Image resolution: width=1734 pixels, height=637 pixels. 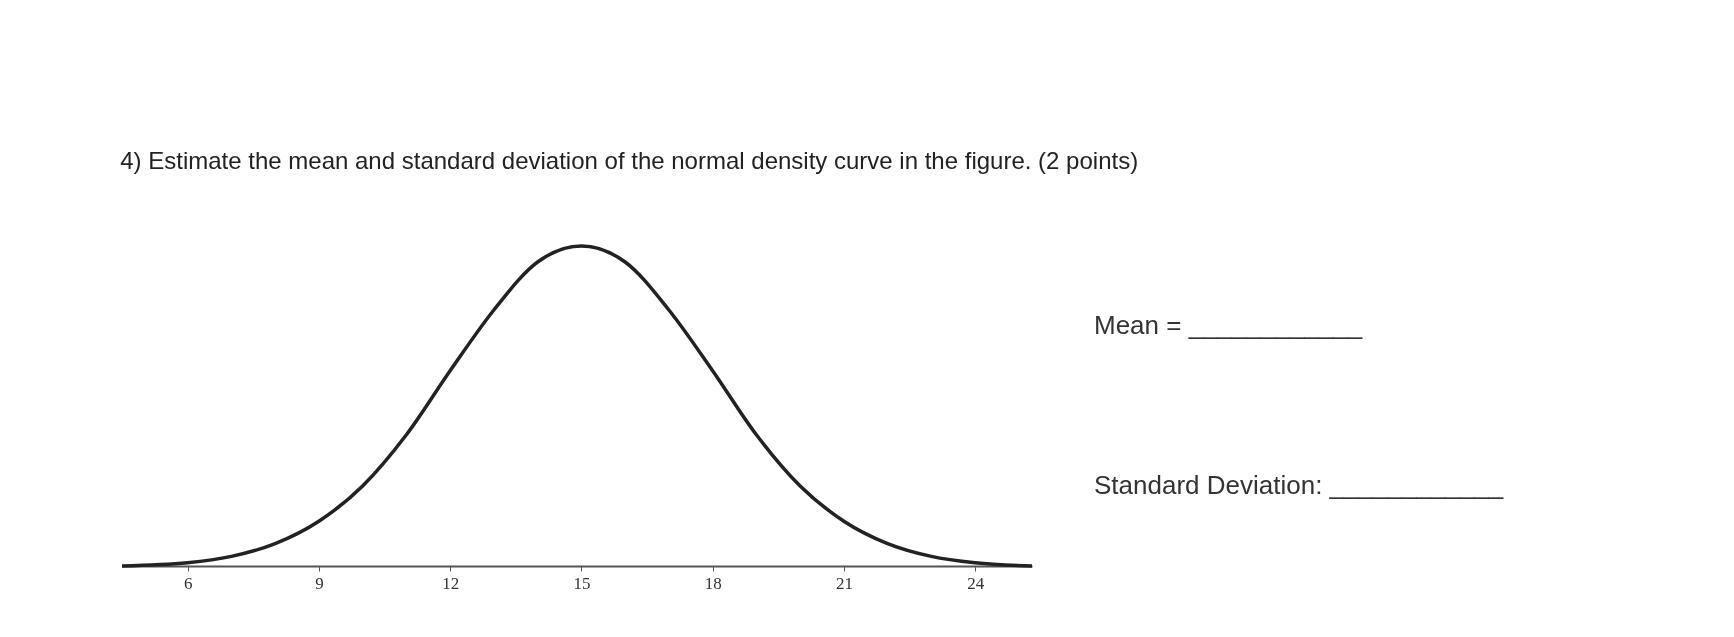 I want to click on x-tick-label: 6, so click(x=188, y=583).